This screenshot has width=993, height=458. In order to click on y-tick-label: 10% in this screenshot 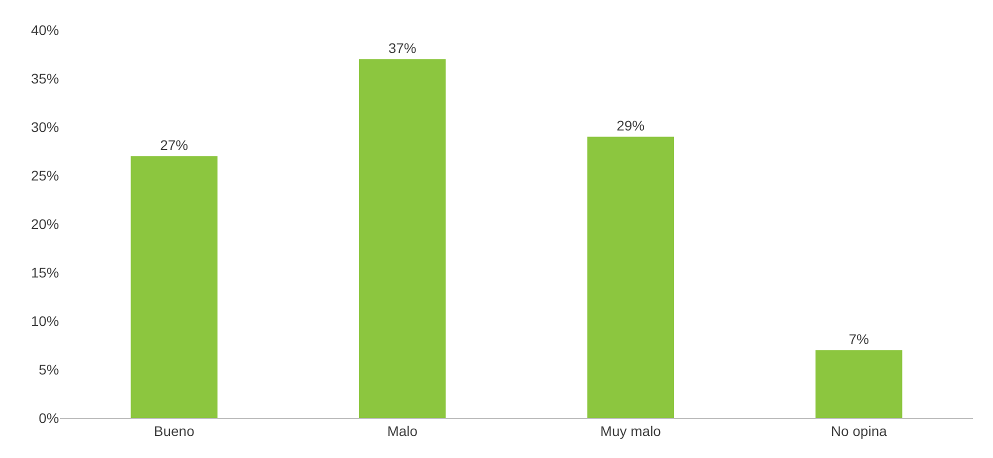, I will do `click(44, 320)`.